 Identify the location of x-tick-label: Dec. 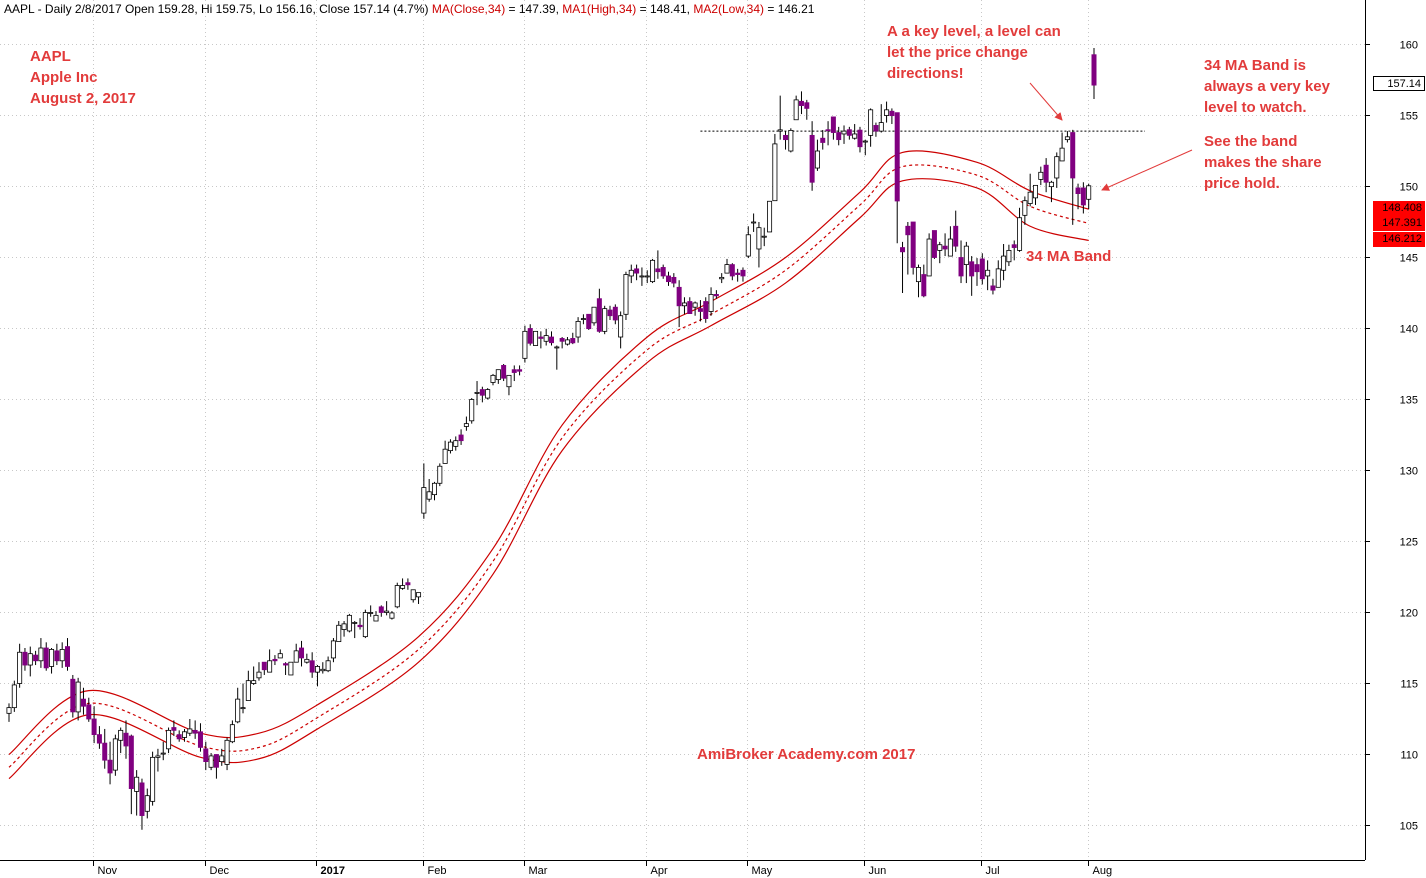
(220, 871).